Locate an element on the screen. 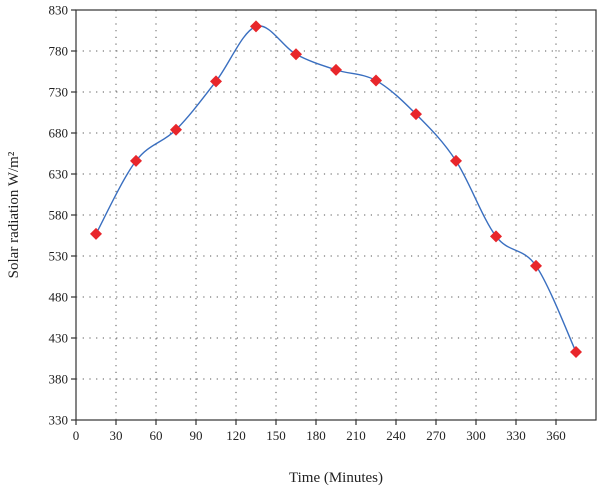 The image size is (600, 489). y-tick-label: 430 is located at coordinates (59, 338).